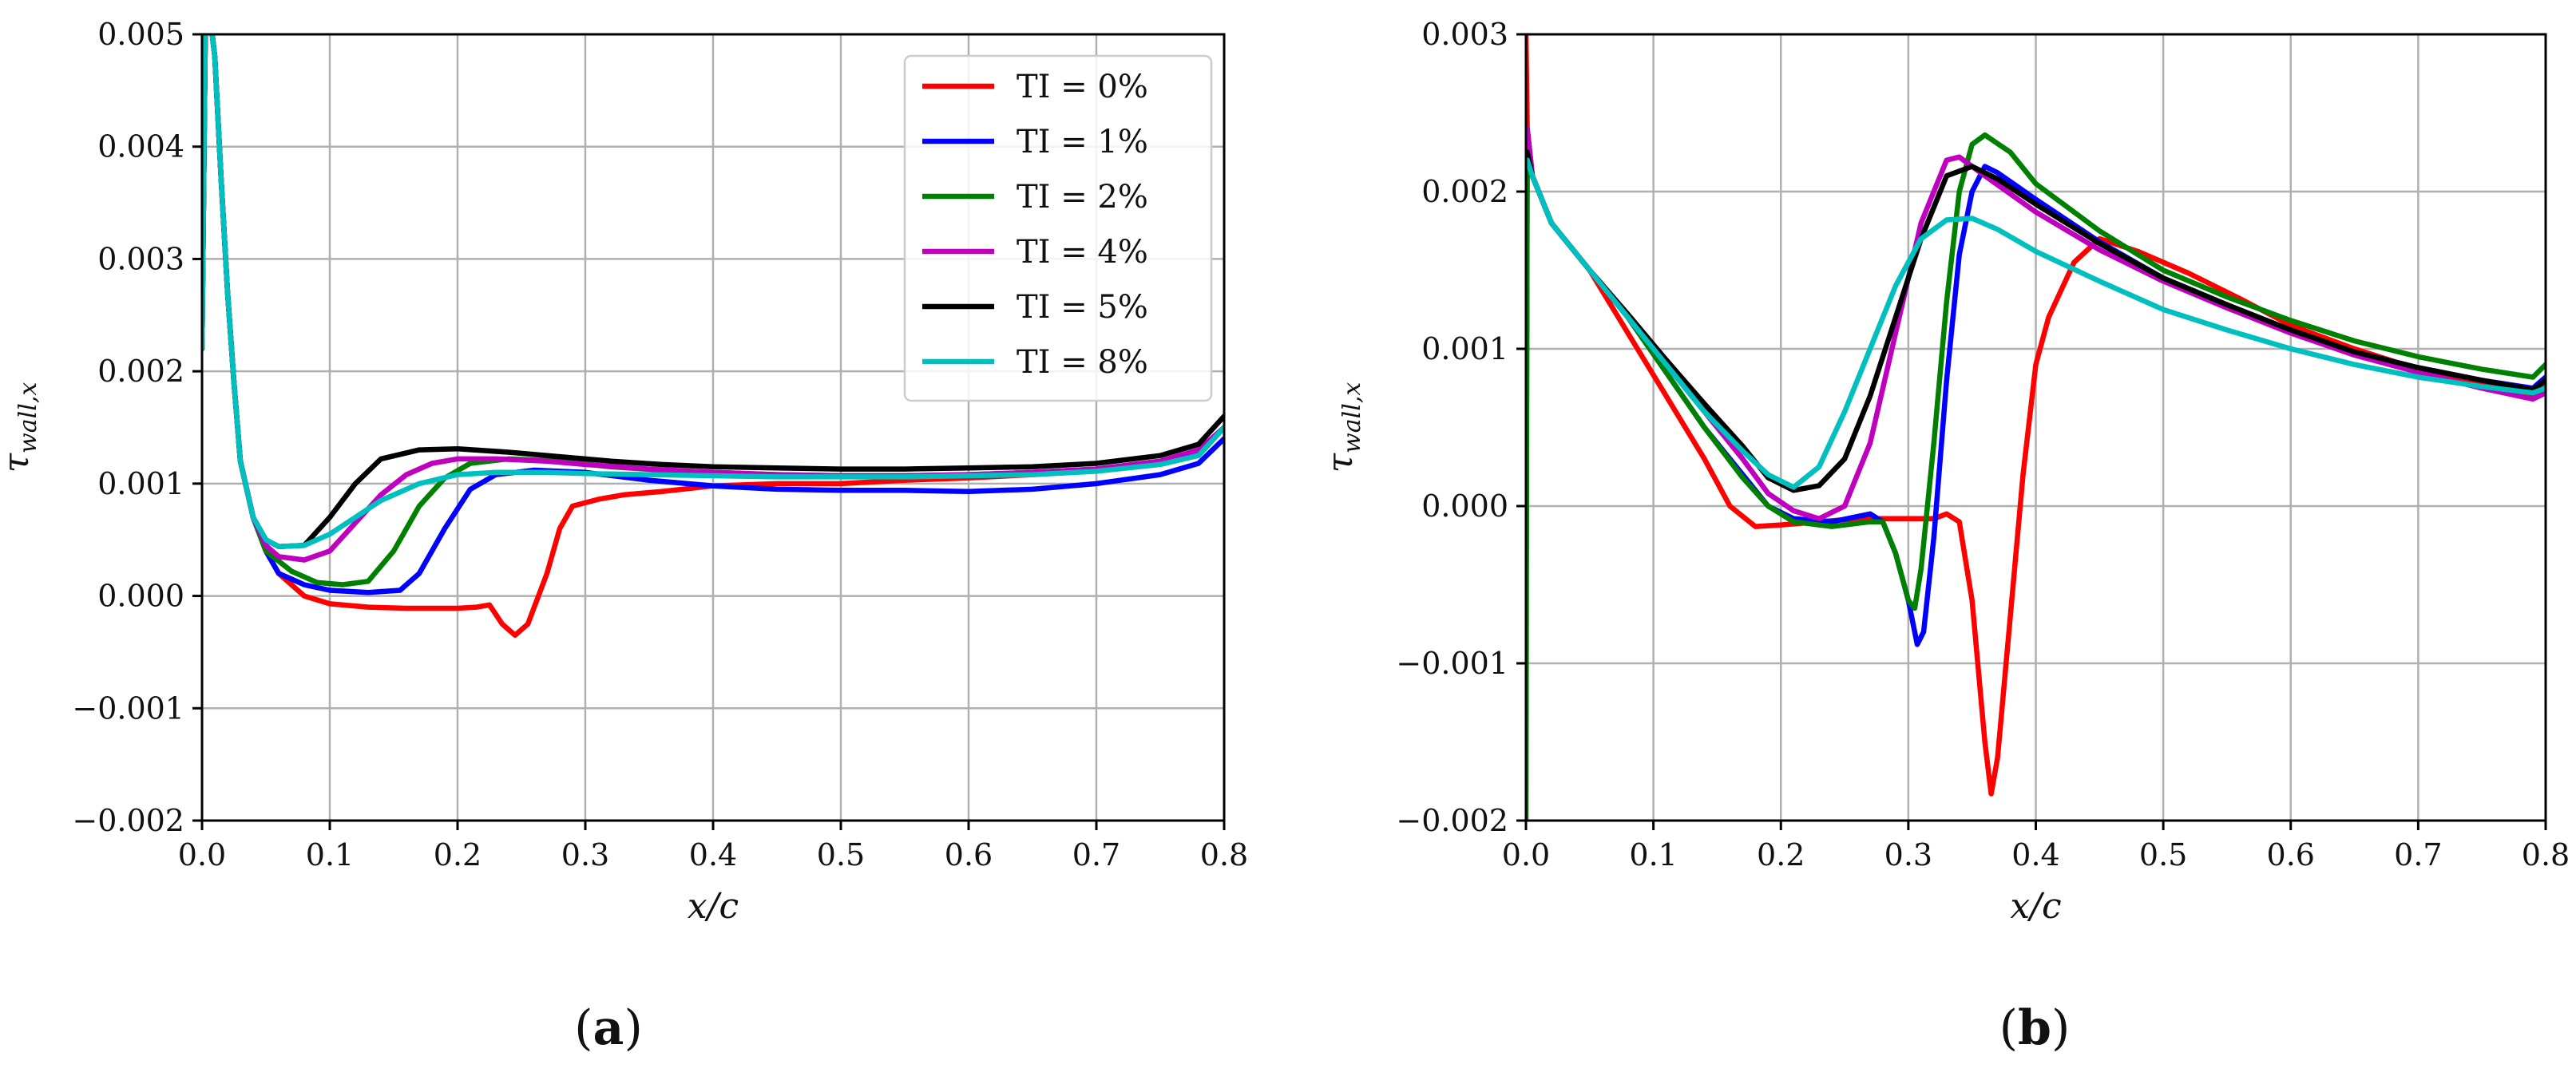 The image size is (2576, 1080). What do you see at coordinates (1082, 307) in the screenshot?
I see `legend-label-ti-5: TI = 5%` at bounding box center [1082, 307].